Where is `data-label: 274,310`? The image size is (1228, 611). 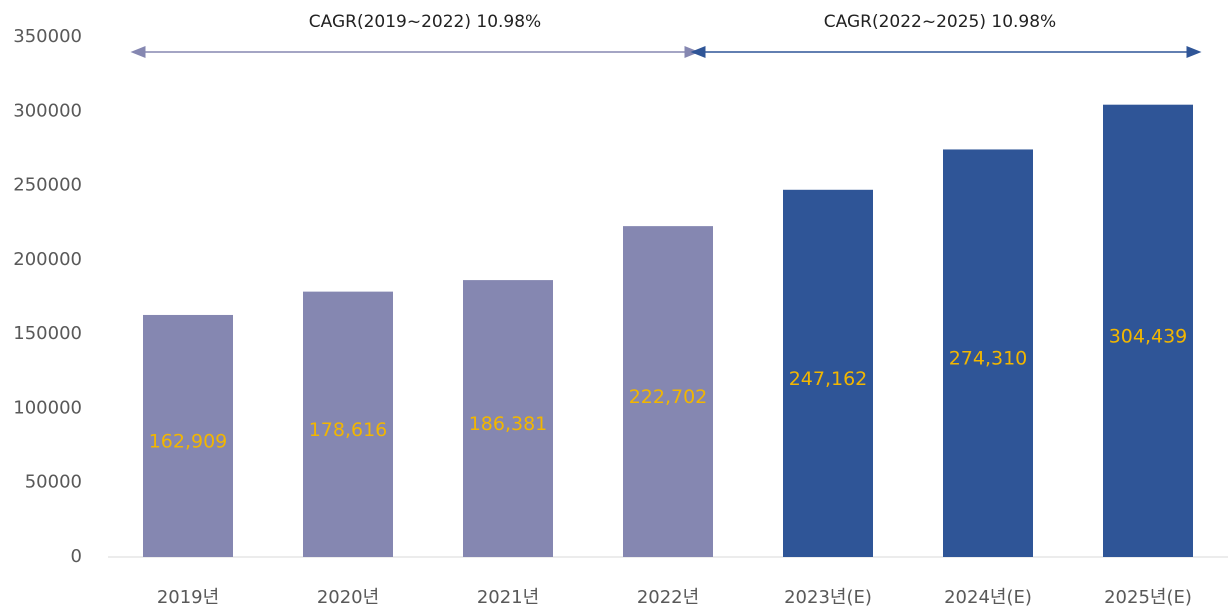 data-label: 274,310 is located at coordinates (988, 359).